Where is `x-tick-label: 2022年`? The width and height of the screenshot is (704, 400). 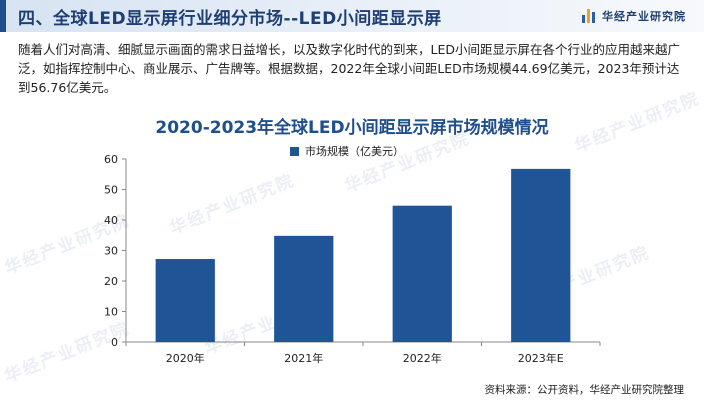
x-tick-label: 2022年 is located at coordinates (422, 358).